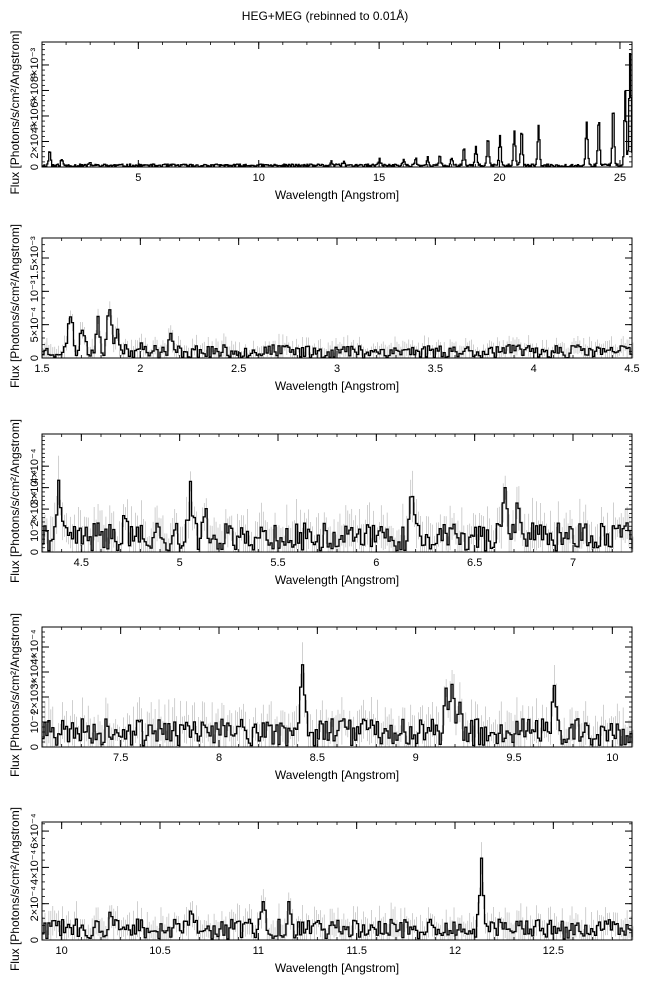  What do you see at coordinates (474, 563) in the screenshot?
I see `x-tick-label: 6.5` at bounding box center [474, 563].